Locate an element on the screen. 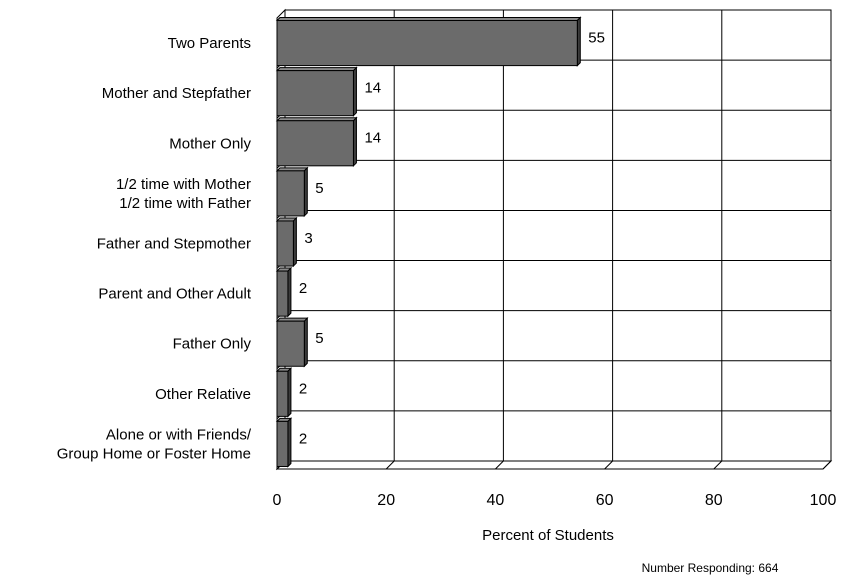  category-label: Other Relative is located at coordinates (203, 394).